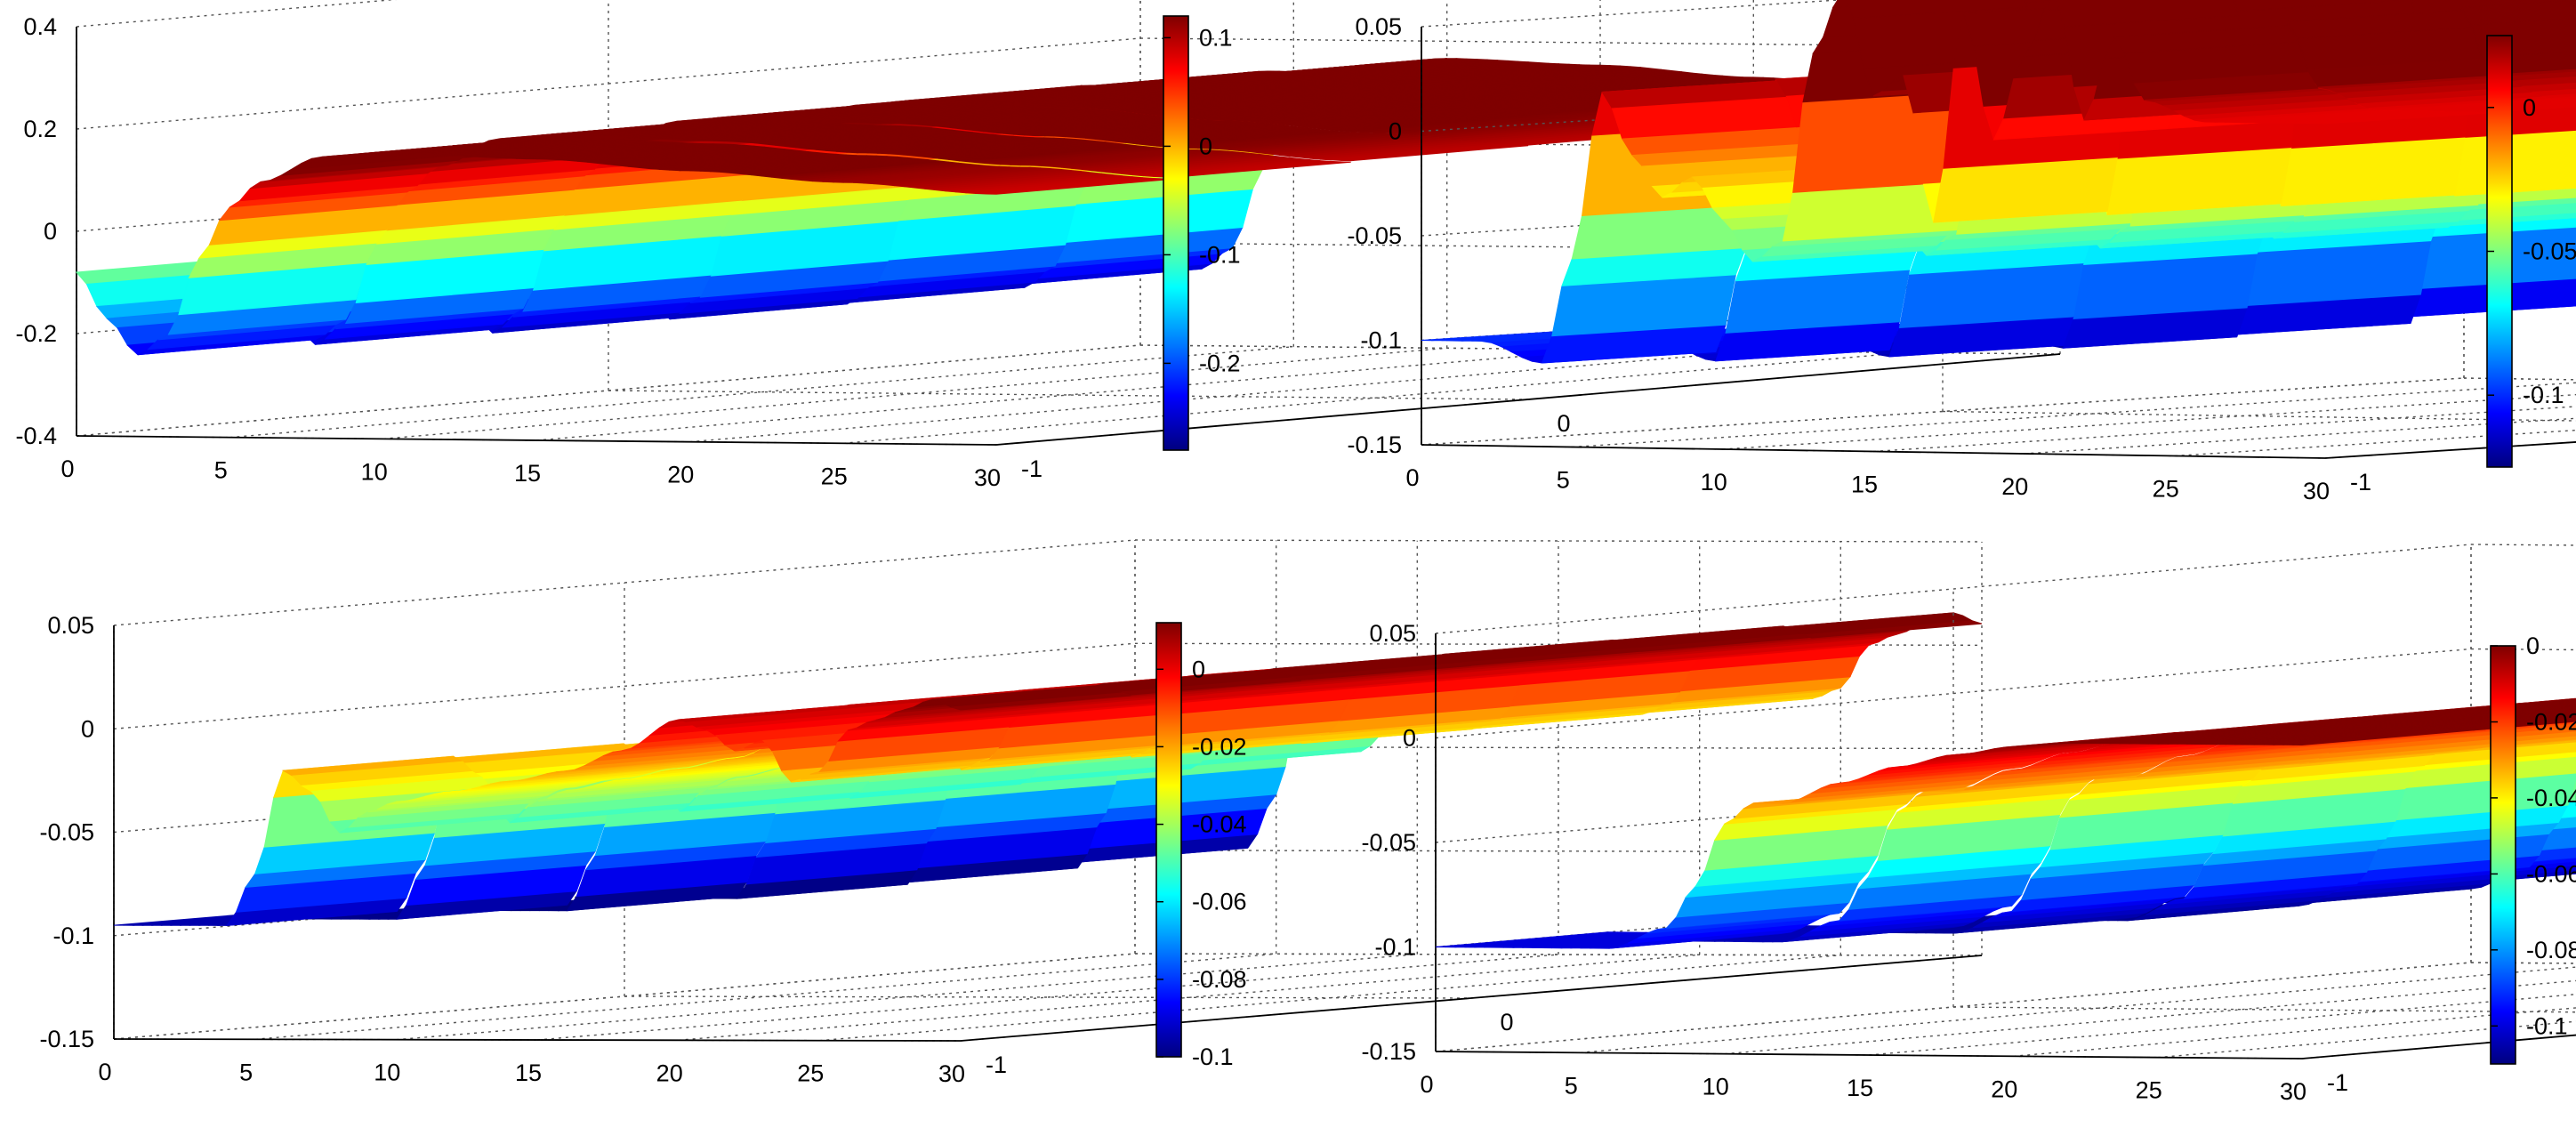 The width and height of the screenshot is (2576, 1128). Describe the element at coordinates (1219, 746) in the screenshot. I see `colorbar-tick-label: -0.02` at that location.